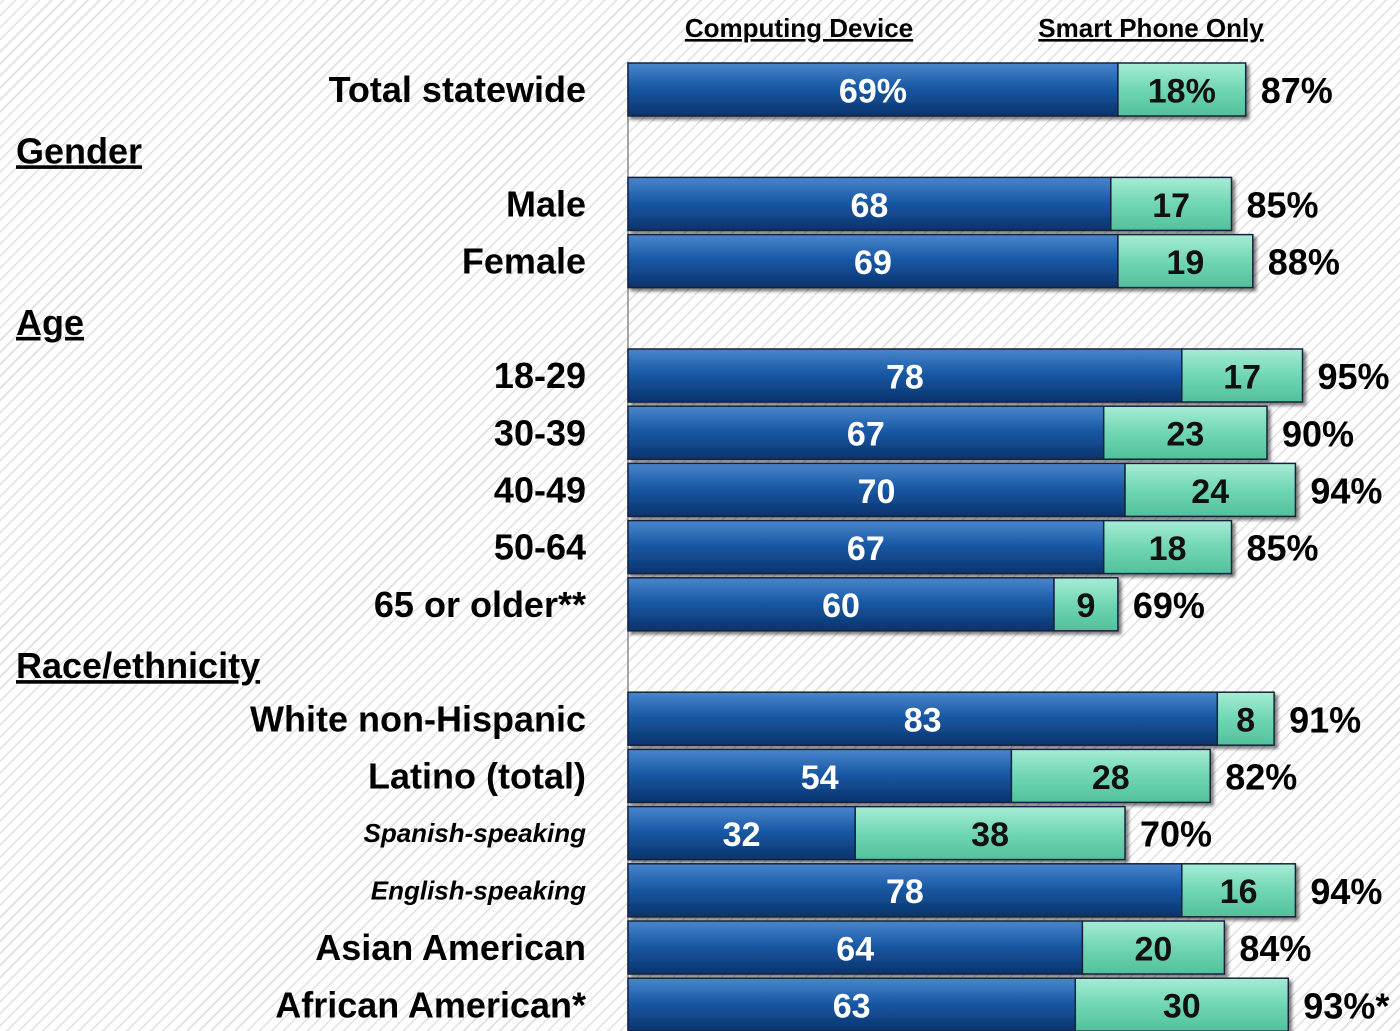 The height and width of the screenshot is (1031, 1400). I want to click on value-label-computing-device-latino-total: 54, so click(820, 778).